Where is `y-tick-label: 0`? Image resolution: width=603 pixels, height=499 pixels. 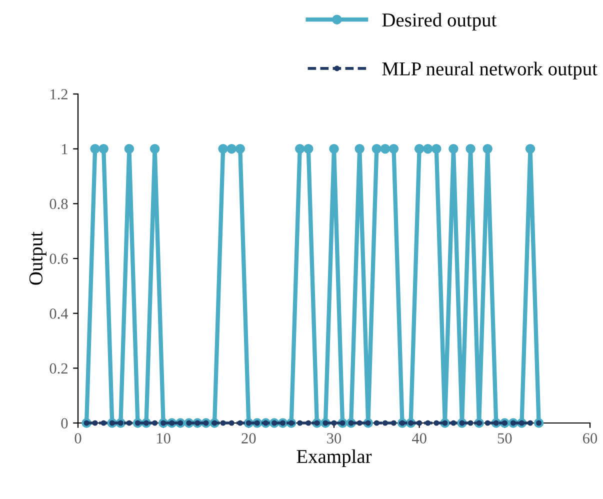
y-tick-label: 0 is located at coordinates (64, 423).